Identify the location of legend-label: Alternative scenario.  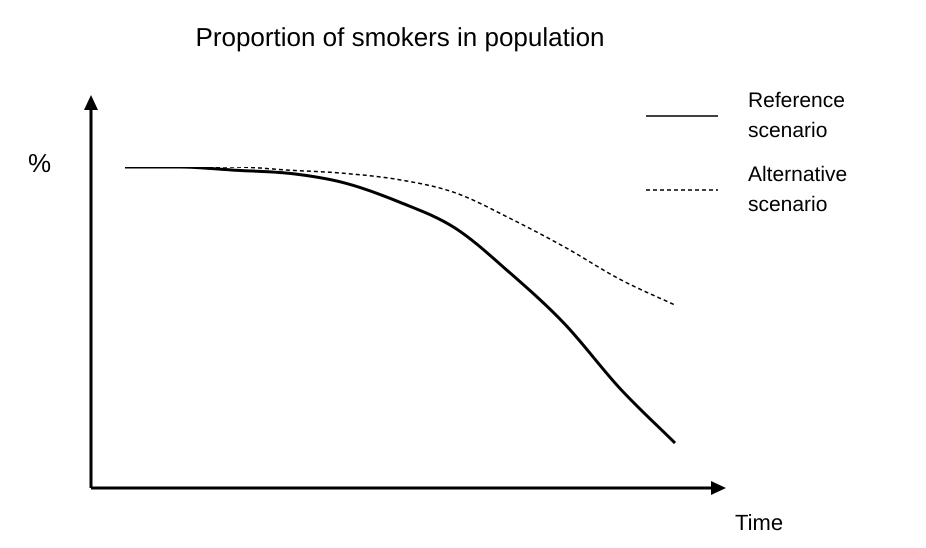
(798, 190).